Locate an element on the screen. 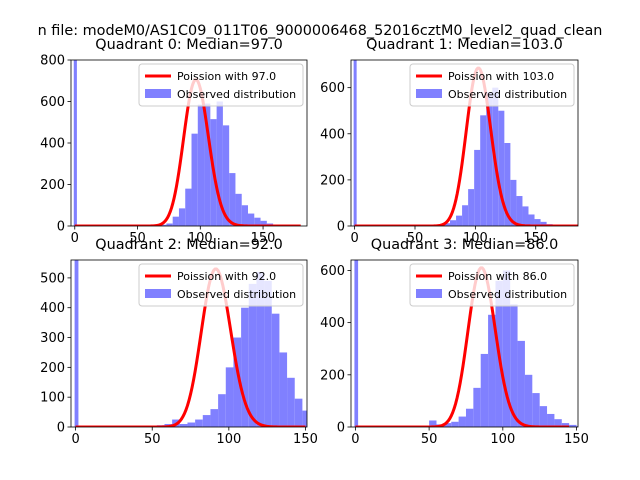 The image size is (640, 480). legend: Poission with 92.0 Observed distribution is located at coordinates (221, 285).